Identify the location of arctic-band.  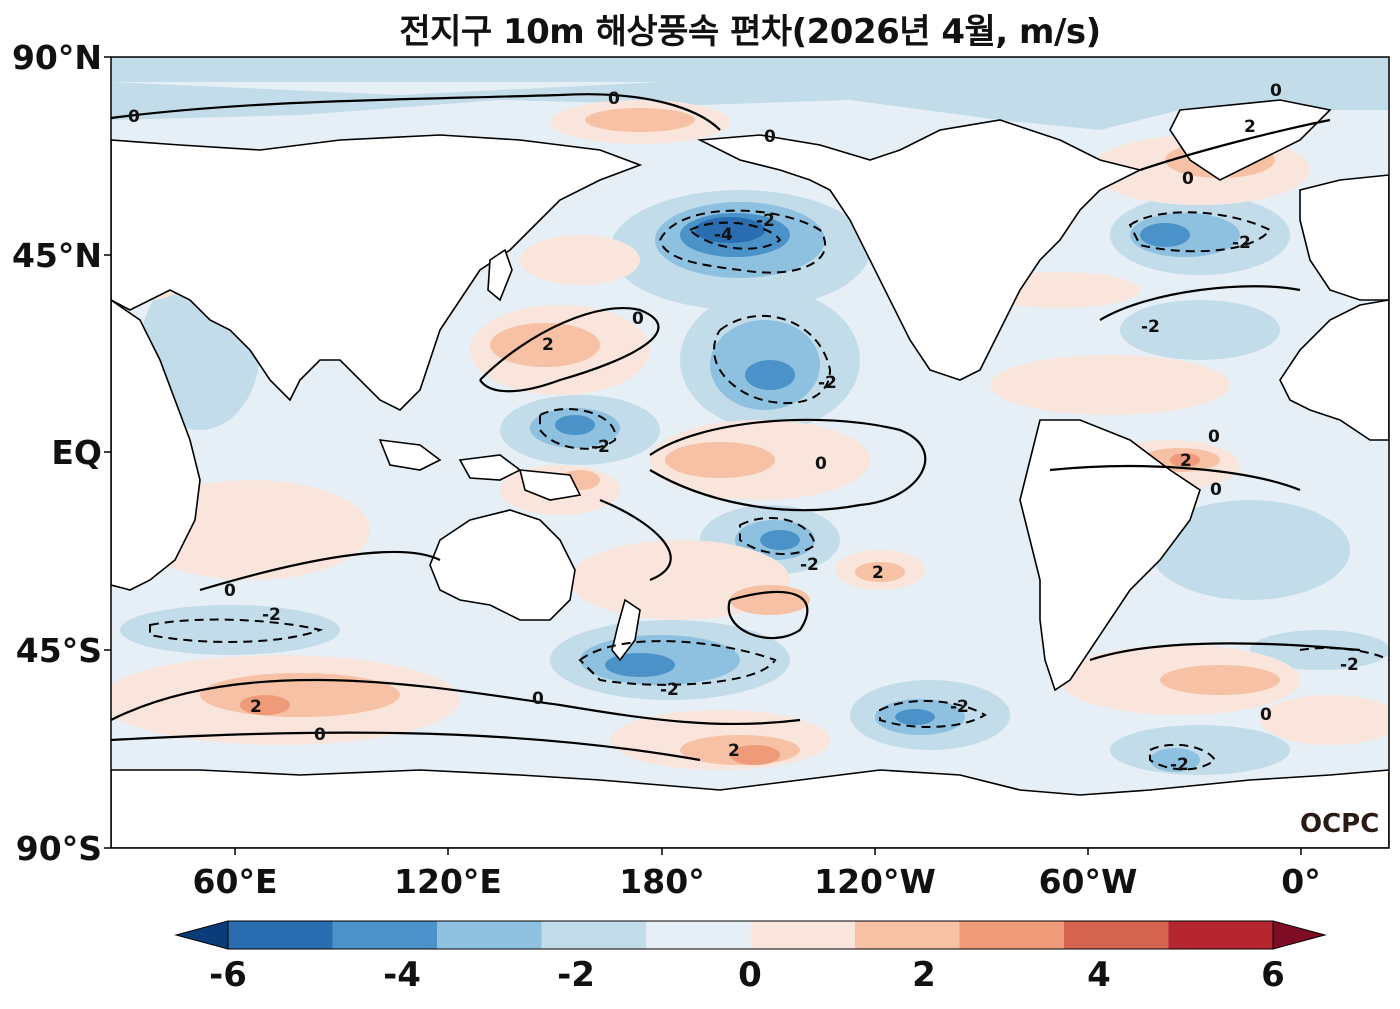
(750, 69).